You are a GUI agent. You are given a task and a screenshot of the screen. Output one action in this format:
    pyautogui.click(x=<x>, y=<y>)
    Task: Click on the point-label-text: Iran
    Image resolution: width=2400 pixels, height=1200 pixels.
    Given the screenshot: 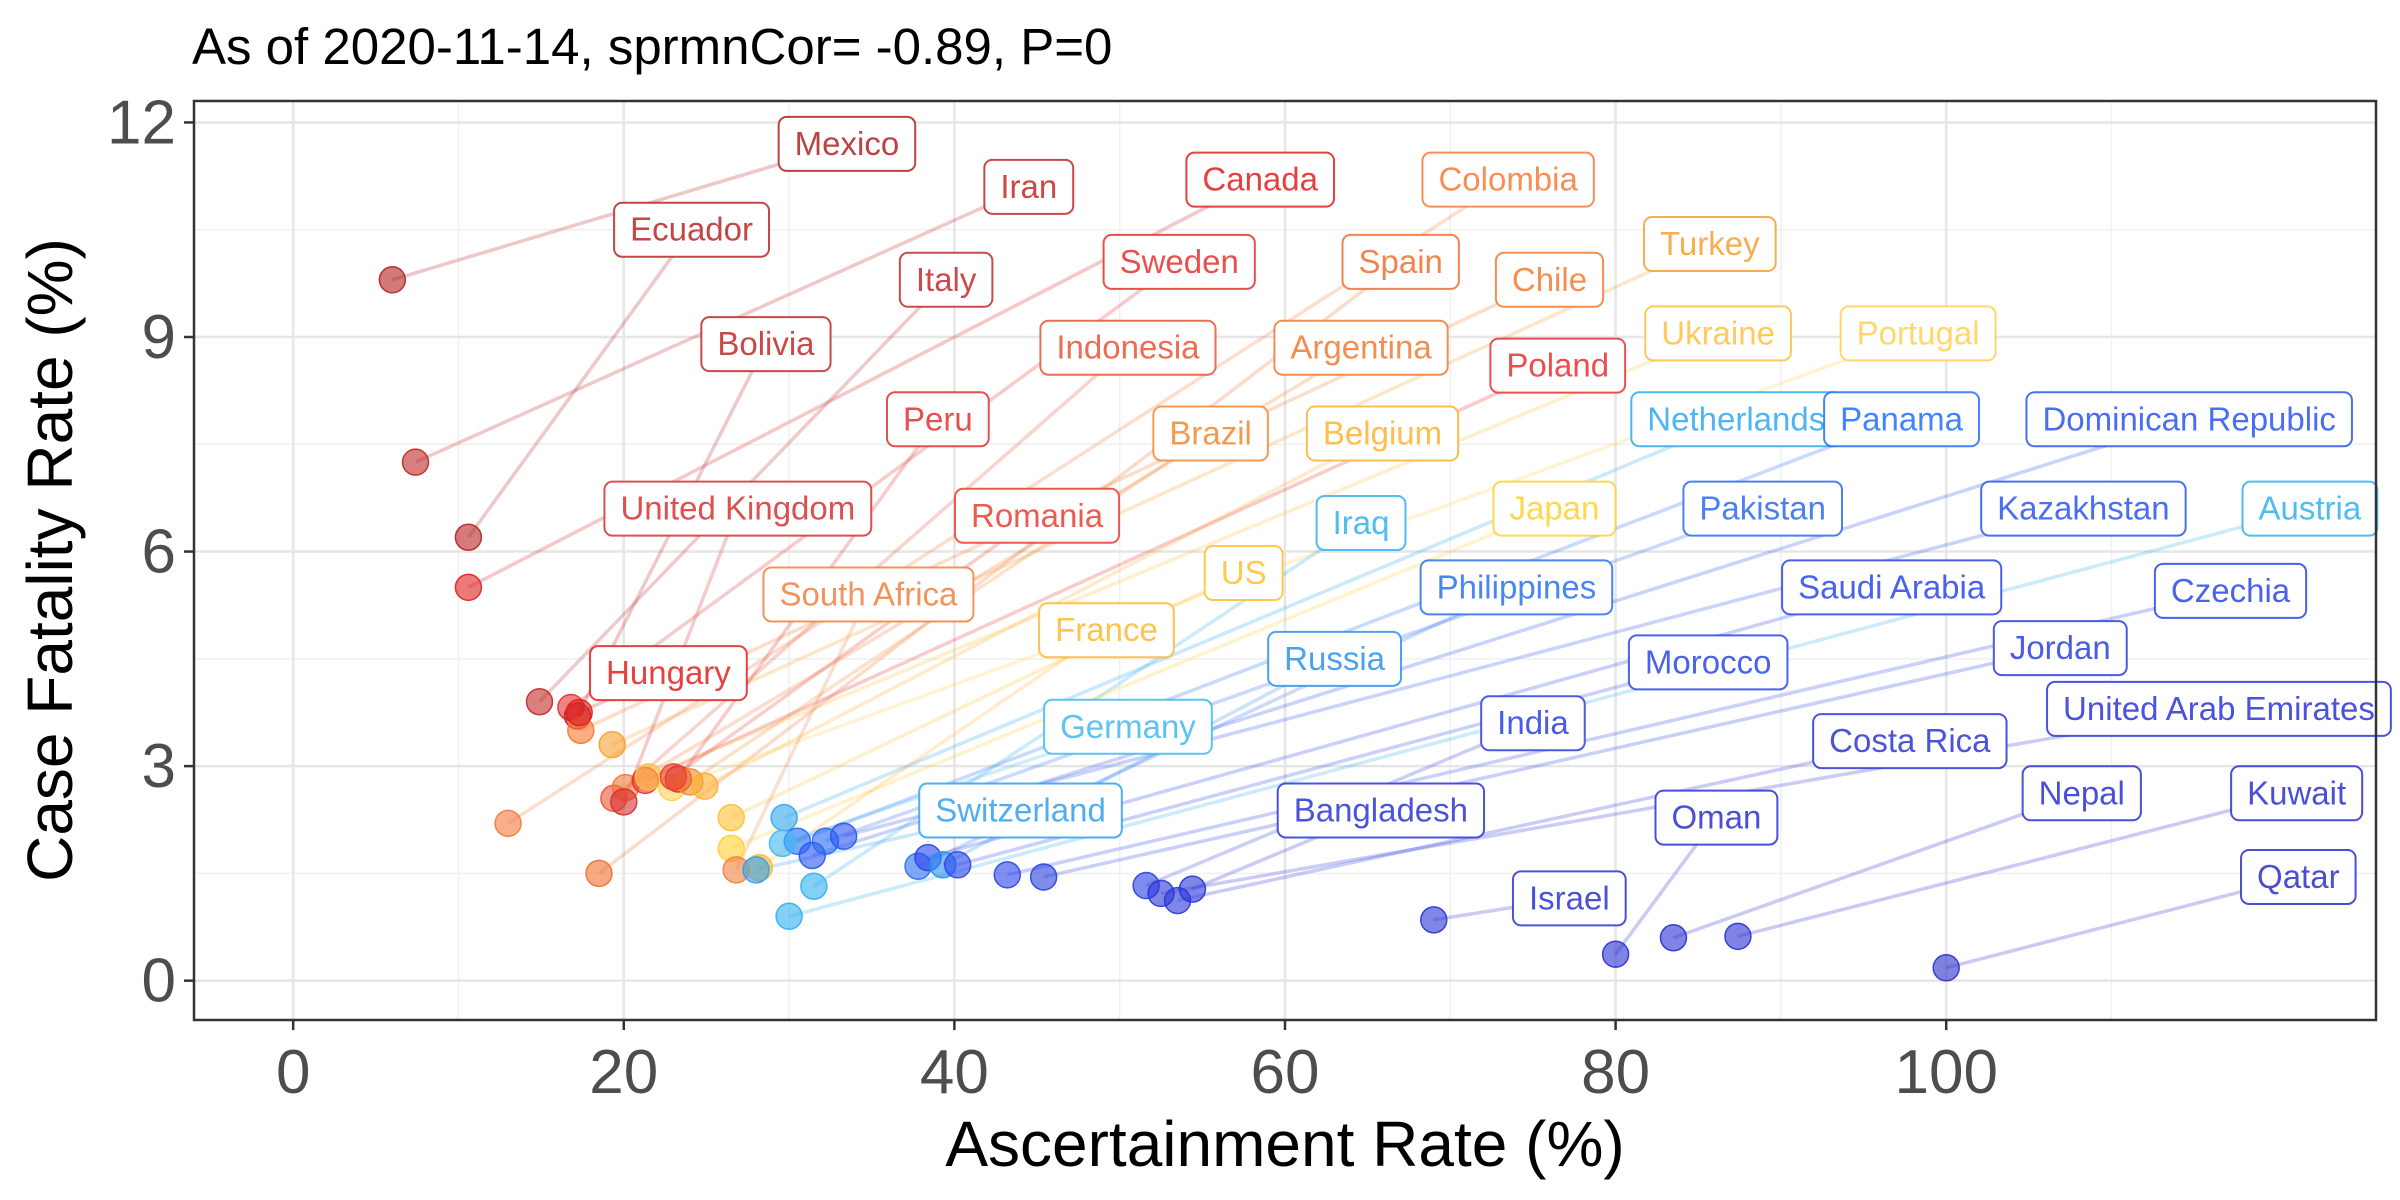 What is the action you would take?
    pyautogui.click(x=1028, y=186)
    